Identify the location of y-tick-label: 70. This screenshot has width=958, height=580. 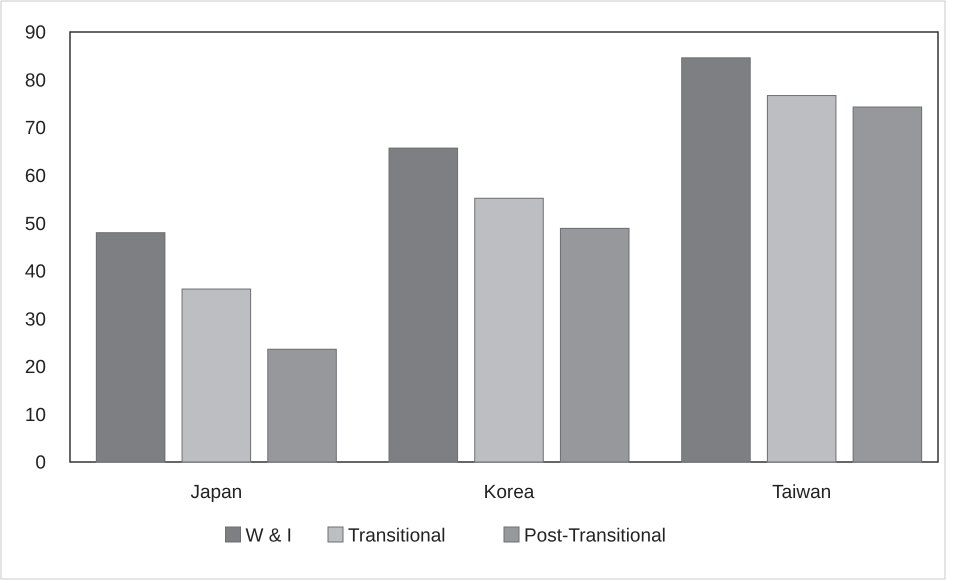
(35, 129).